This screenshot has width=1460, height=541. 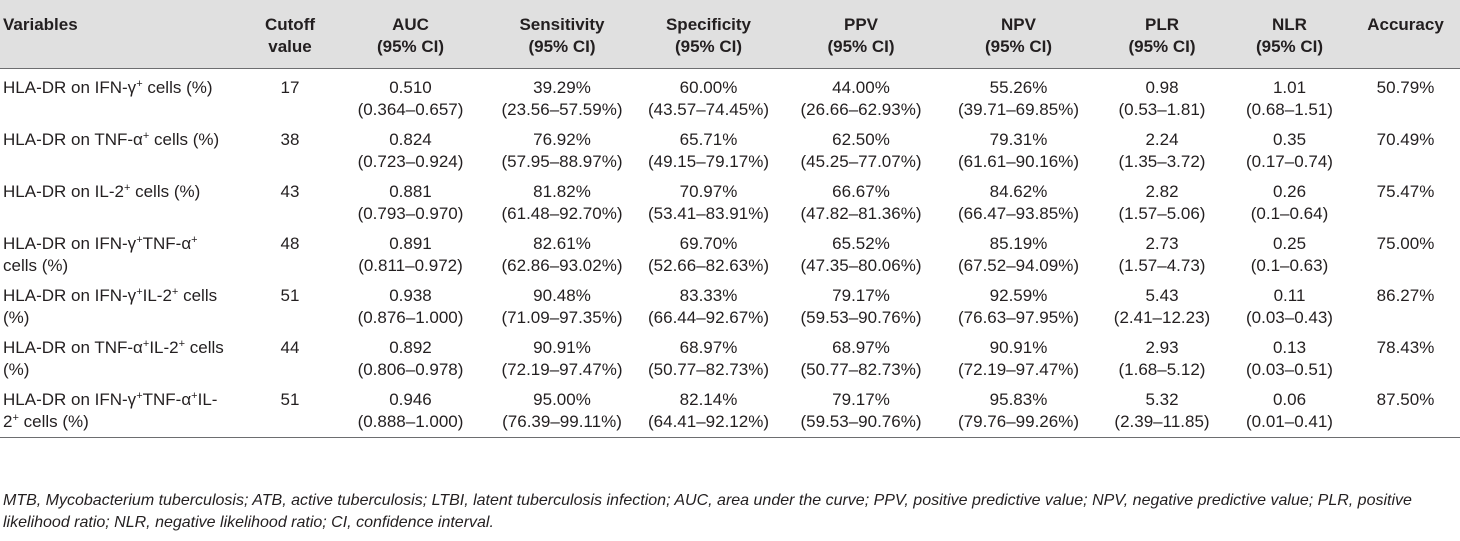 What do you see at coordinates (562, 150) in the screenshot?
I see `cell-sensitivity: 76.92% (57.95–88.97%)` at bounding box center [562, 150].